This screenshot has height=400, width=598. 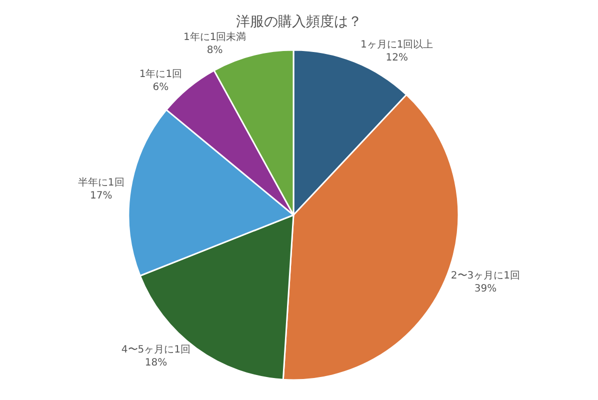 I want to click on data-label: 18%, so click(x=156, y=362).